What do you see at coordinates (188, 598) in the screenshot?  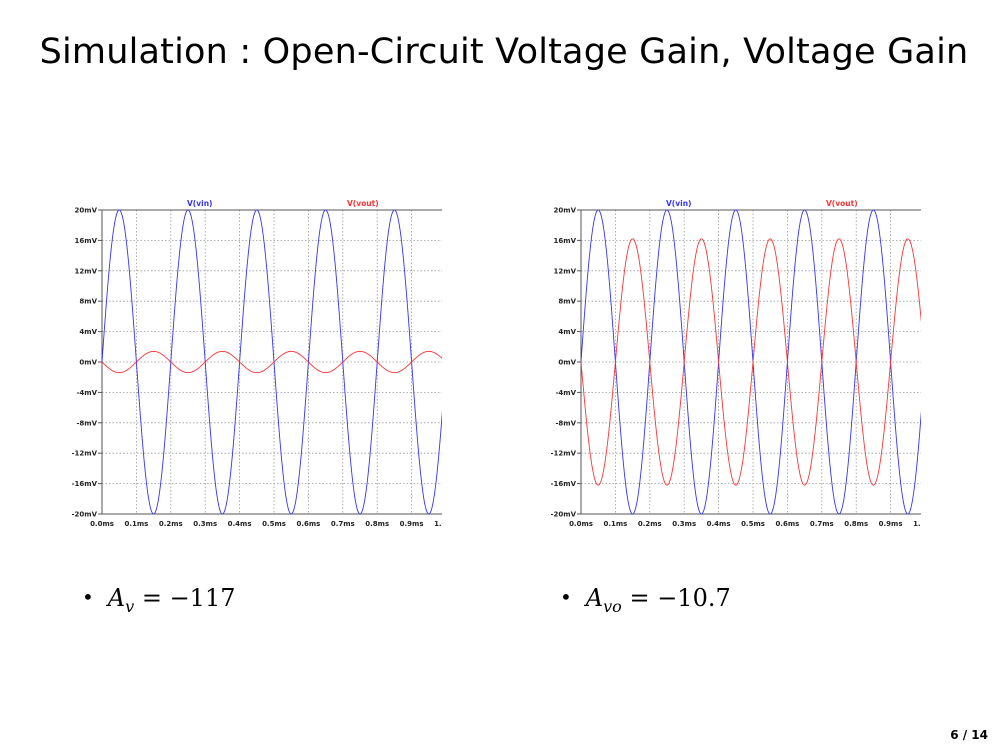 I see `gain-value: = −117` at bounding box center [188, 598].